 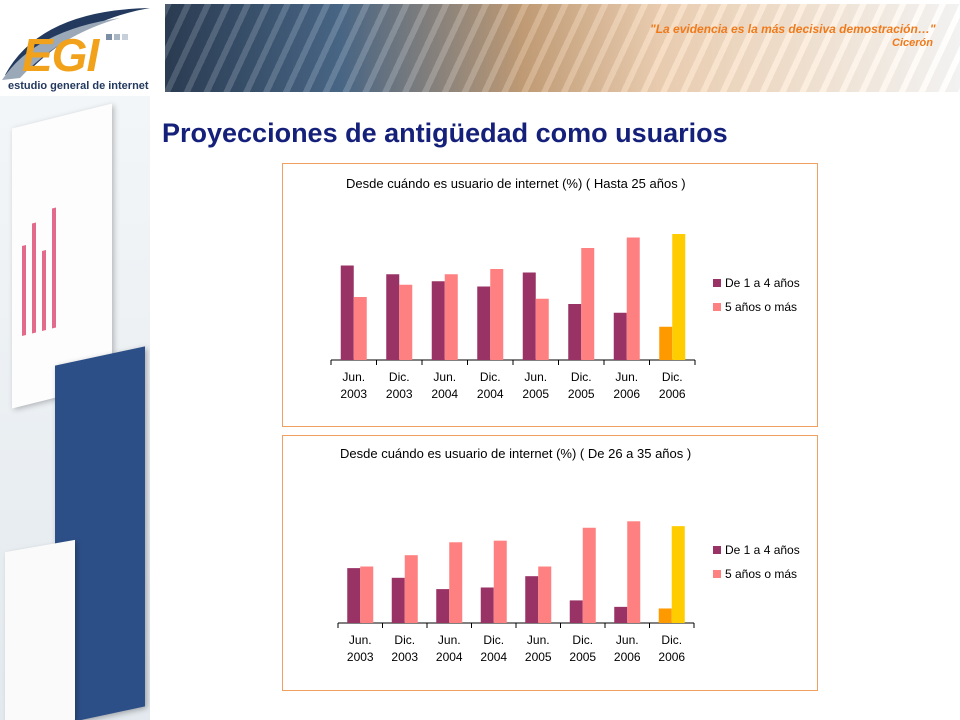 What do you see at coordinates (60, 55) in the screenshot?
I see `logo-text: EGI` at bounding box center [60, 55].